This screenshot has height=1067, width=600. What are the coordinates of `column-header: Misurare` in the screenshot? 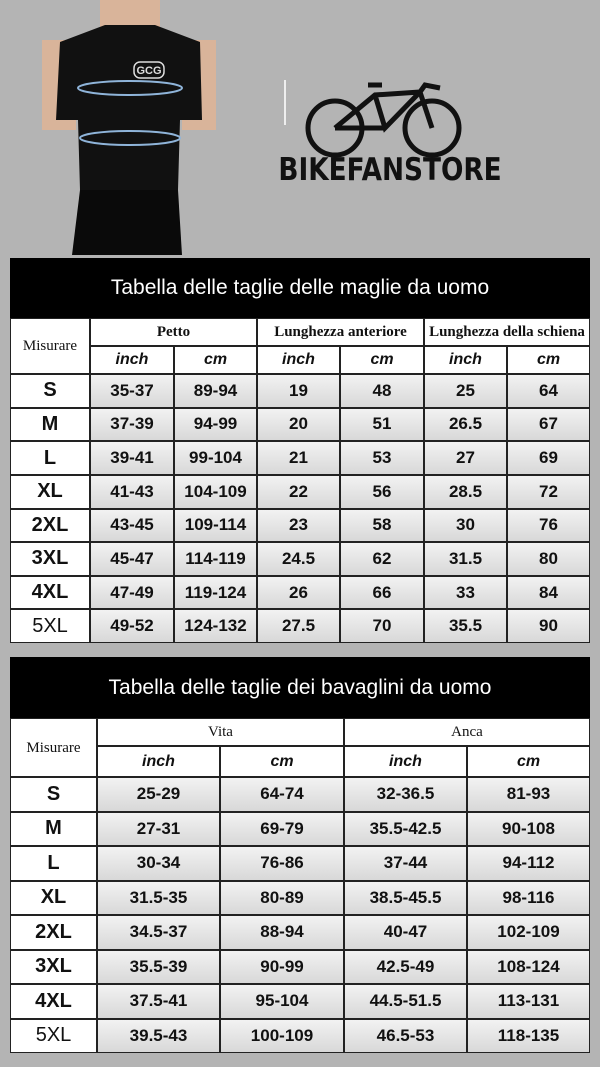 It's located at (53, 747).